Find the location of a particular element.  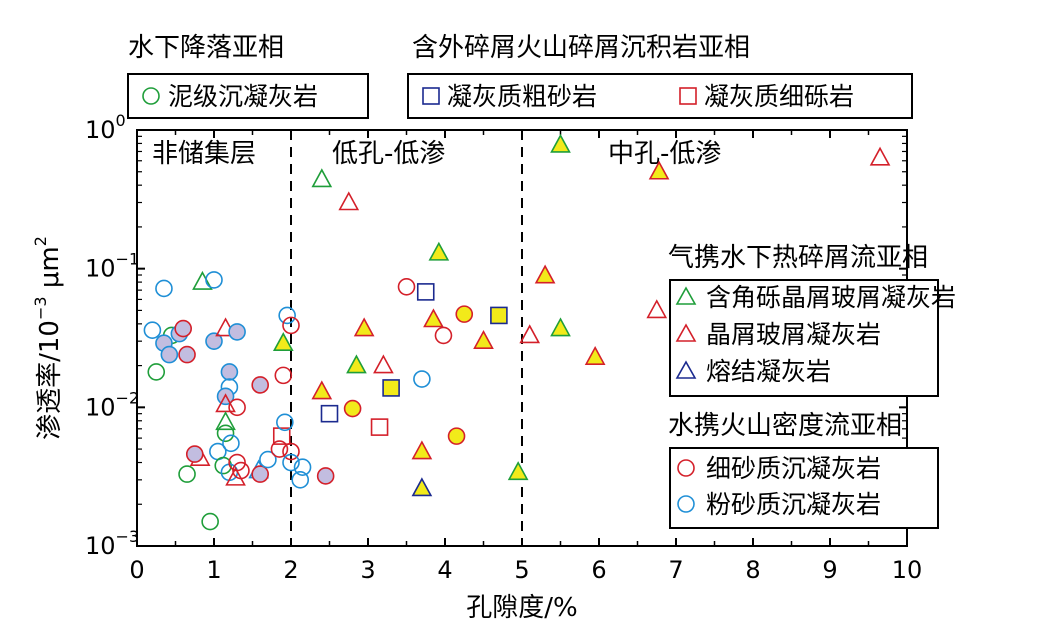

x-tick-label: 9 is located at coordinates (829, 570).